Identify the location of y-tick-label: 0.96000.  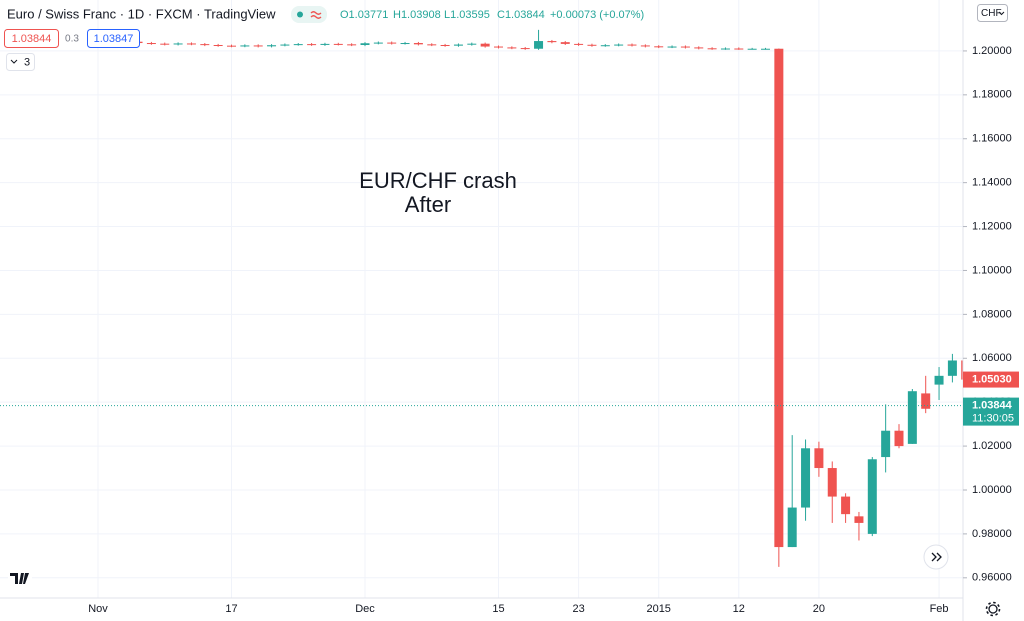
(992, 578).